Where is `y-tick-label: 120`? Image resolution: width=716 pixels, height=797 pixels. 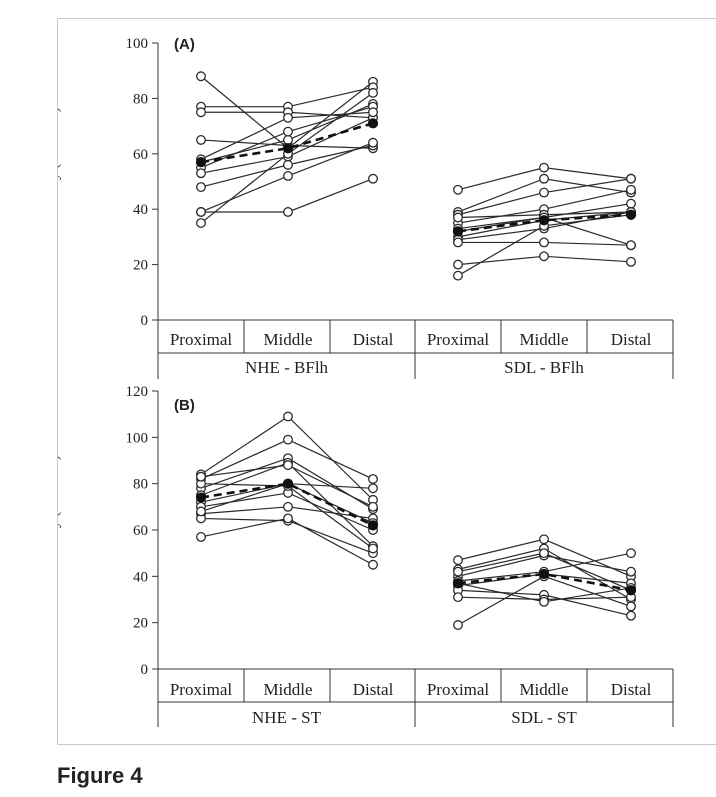 y-tick-label: 120 is located at coordinates (137, 392).